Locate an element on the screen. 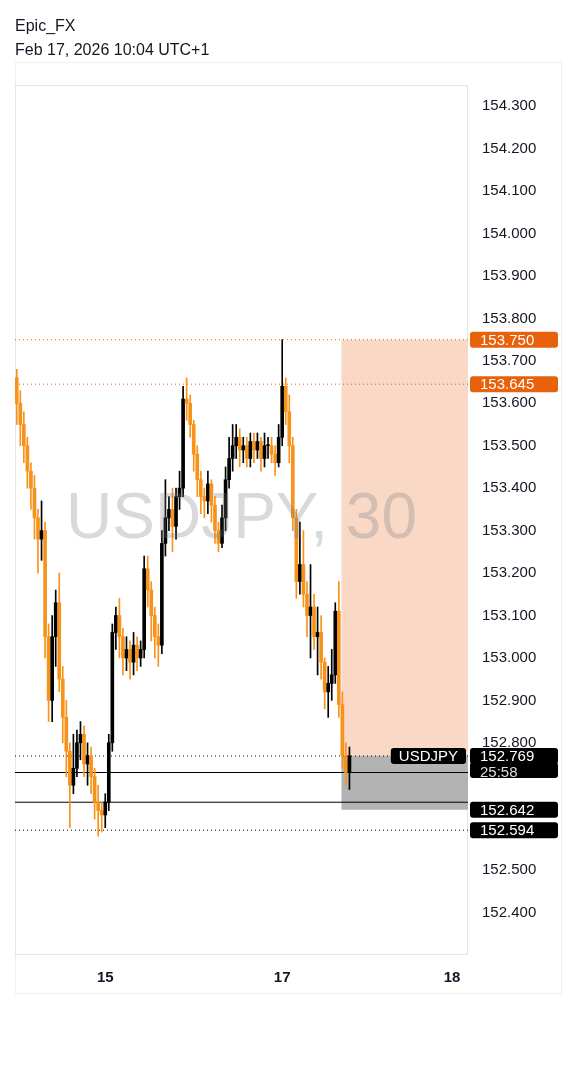  band-label: 152.642 is located at coordinates (507, 809).